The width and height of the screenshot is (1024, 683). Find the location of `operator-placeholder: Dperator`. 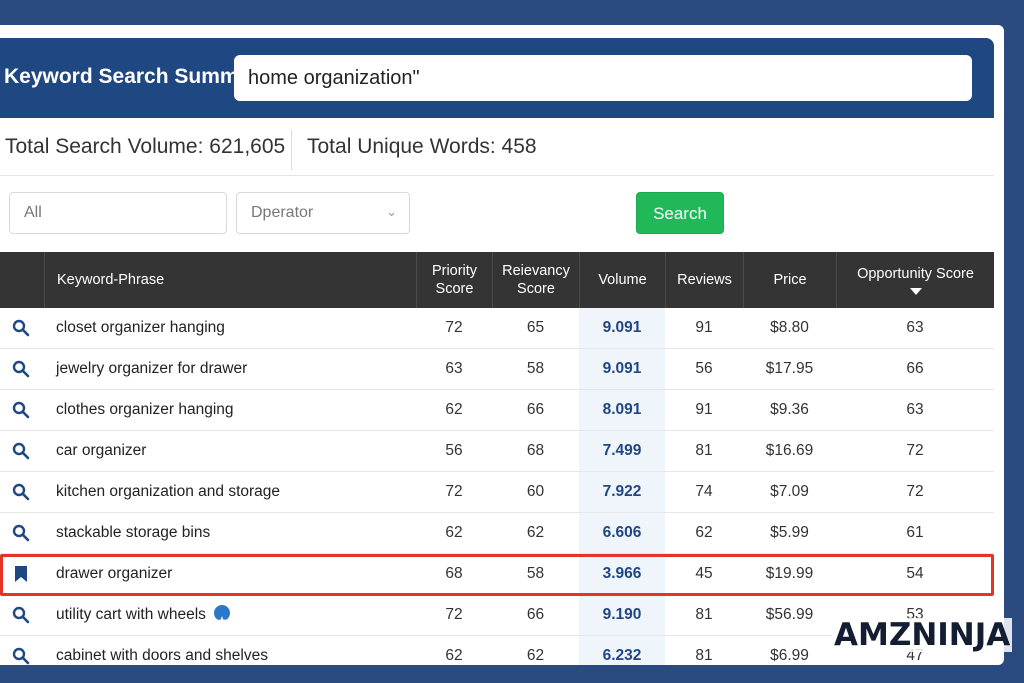

operator-placeholder: Dperator is located at coordinates (282, 212).